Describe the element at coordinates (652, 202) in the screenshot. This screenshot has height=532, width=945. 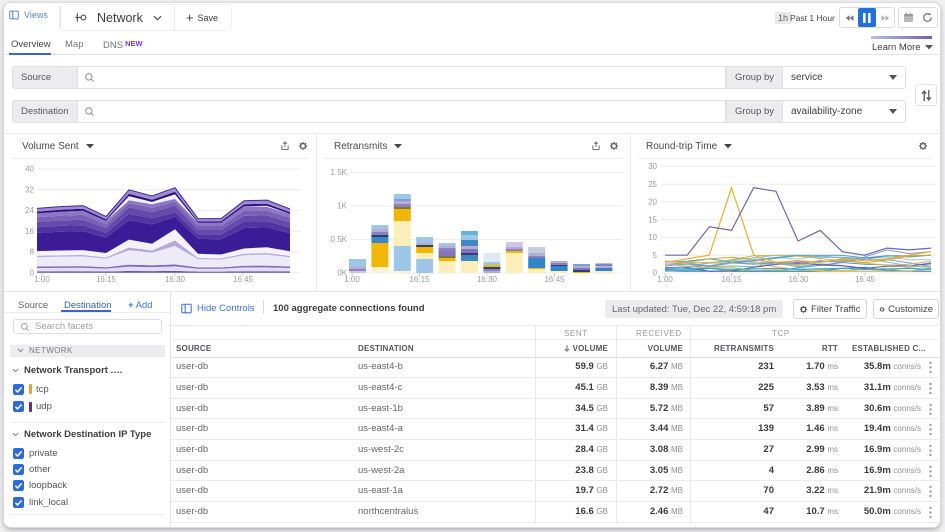
I see `svg-text: 20` at that location.